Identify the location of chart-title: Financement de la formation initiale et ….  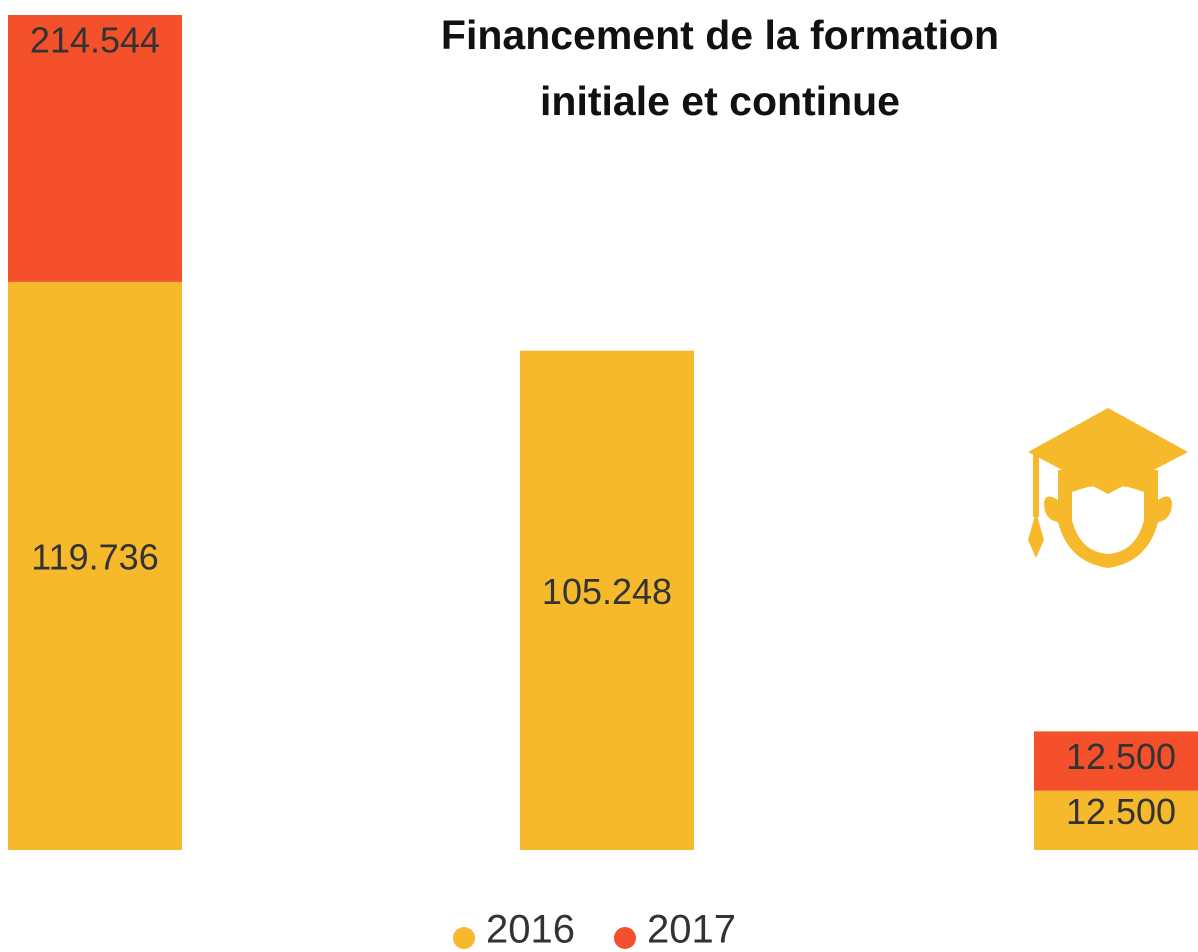
(720, 68).